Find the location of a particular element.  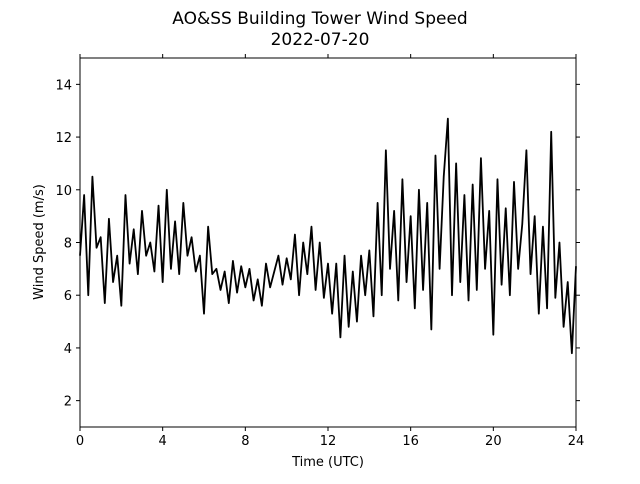

y-tick-label: 8 is located at coordinates (68, 244).